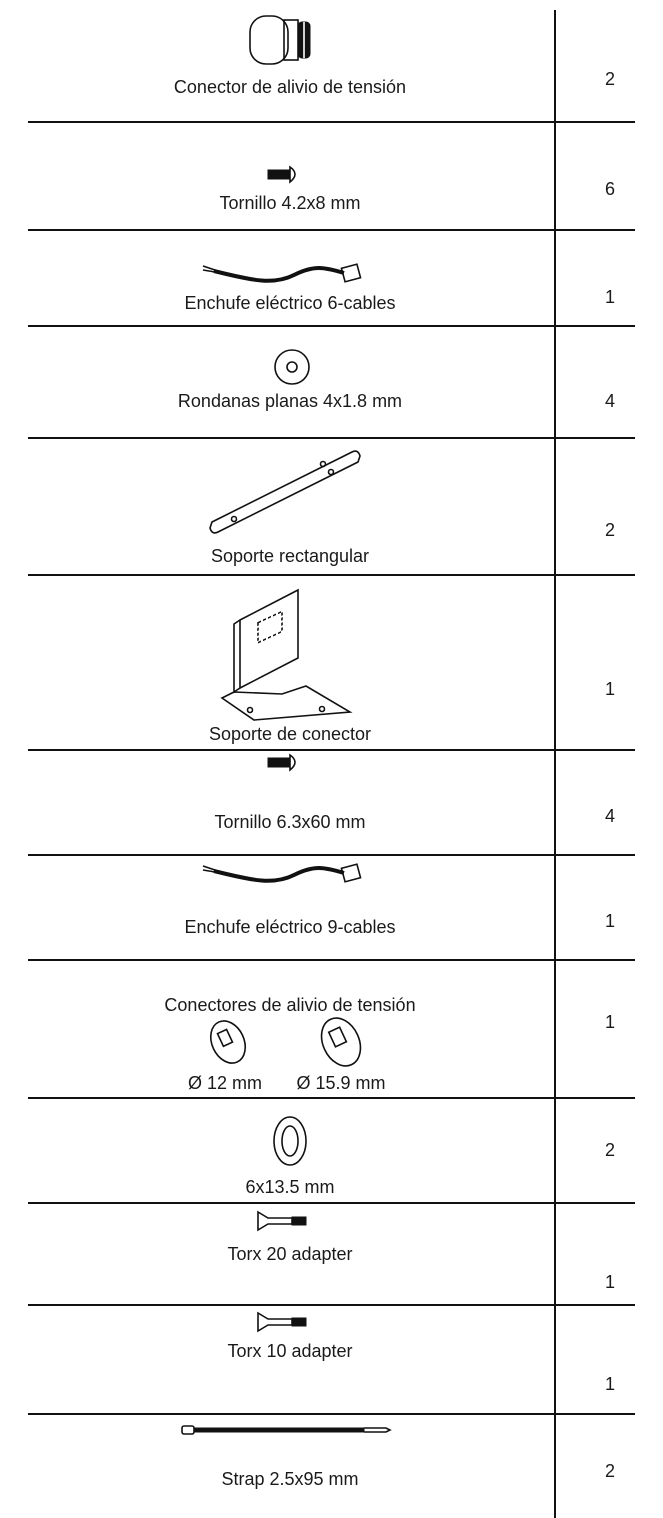  Describe the element at coordinates (290, 556) in the screenshot. I see `item-name: Soporte rectangular` at that location.